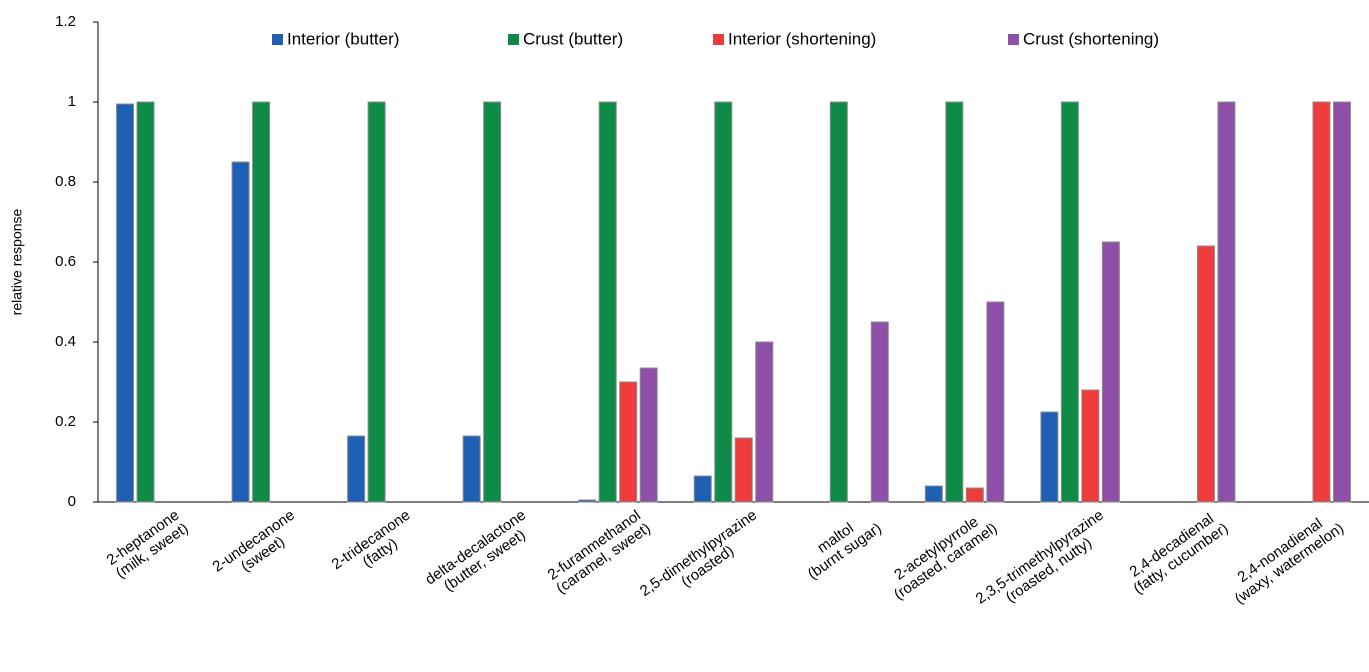 This screenshot has height=672, width=1369. I want to click on x-tick-label-group: delta-decalactone(butter, sweet), so click(475, 551).